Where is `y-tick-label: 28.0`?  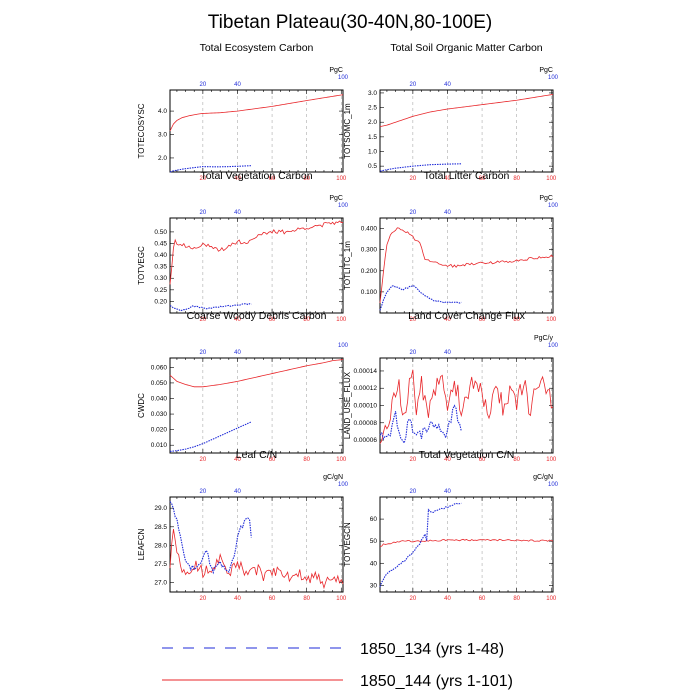
y-tick-label: 28.0 is located at coordinates (160, 545).